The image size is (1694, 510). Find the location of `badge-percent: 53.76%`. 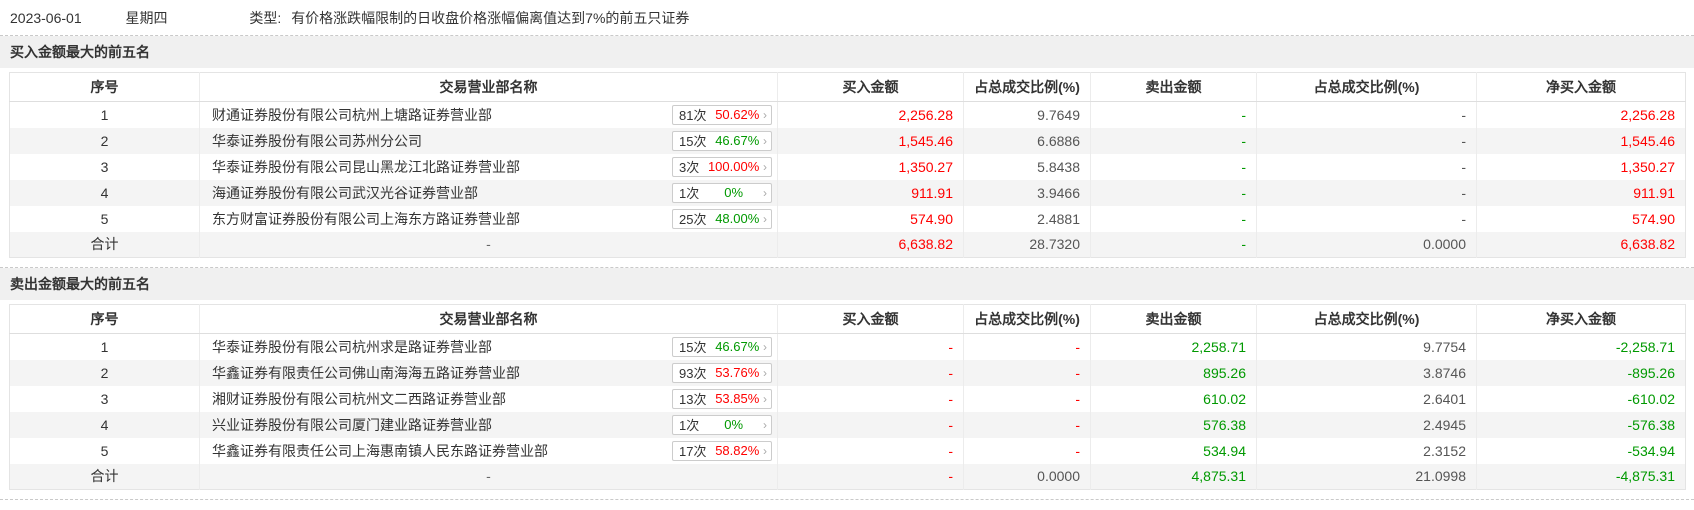

badge-percent: 53.76% is located at coordinates (737, 372).